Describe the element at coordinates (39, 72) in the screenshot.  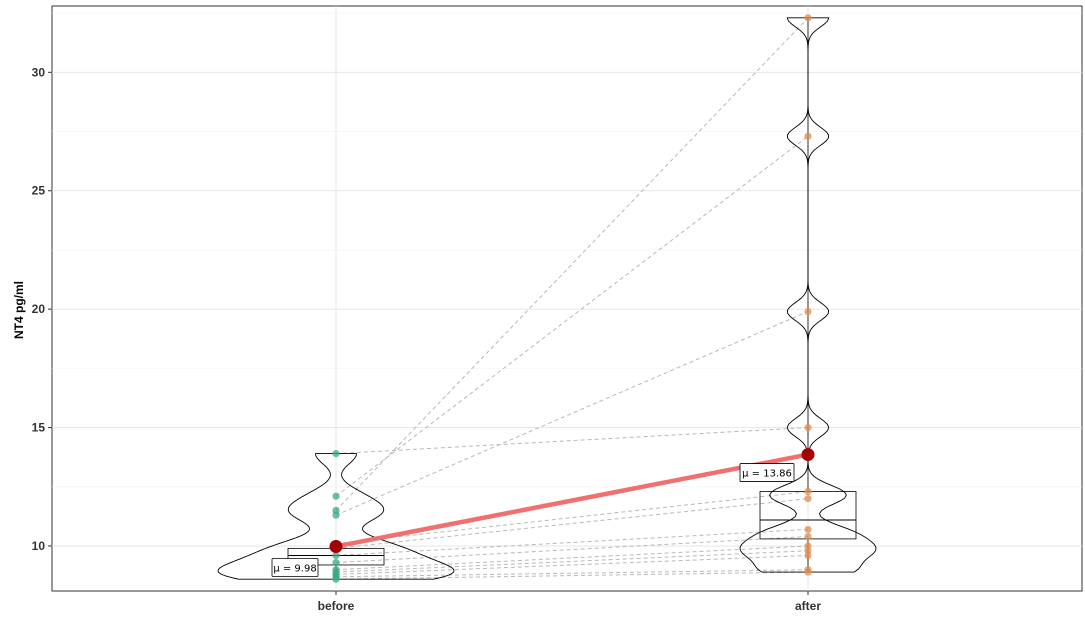
I see `y-tick-label: 30` at that location.